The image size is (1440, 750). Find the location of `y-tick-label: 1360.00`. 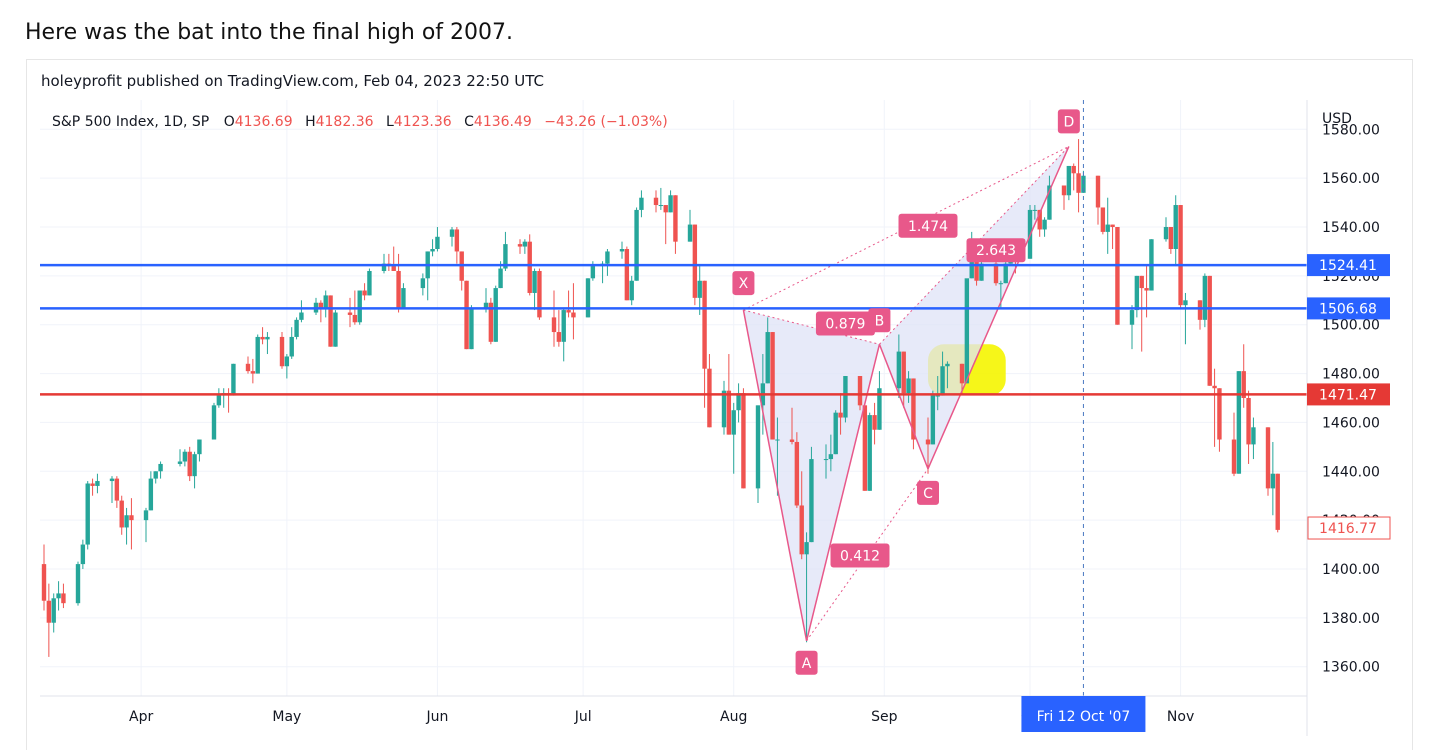

y-tick-label: 1360.00 is located at coordinates (1351, 668).